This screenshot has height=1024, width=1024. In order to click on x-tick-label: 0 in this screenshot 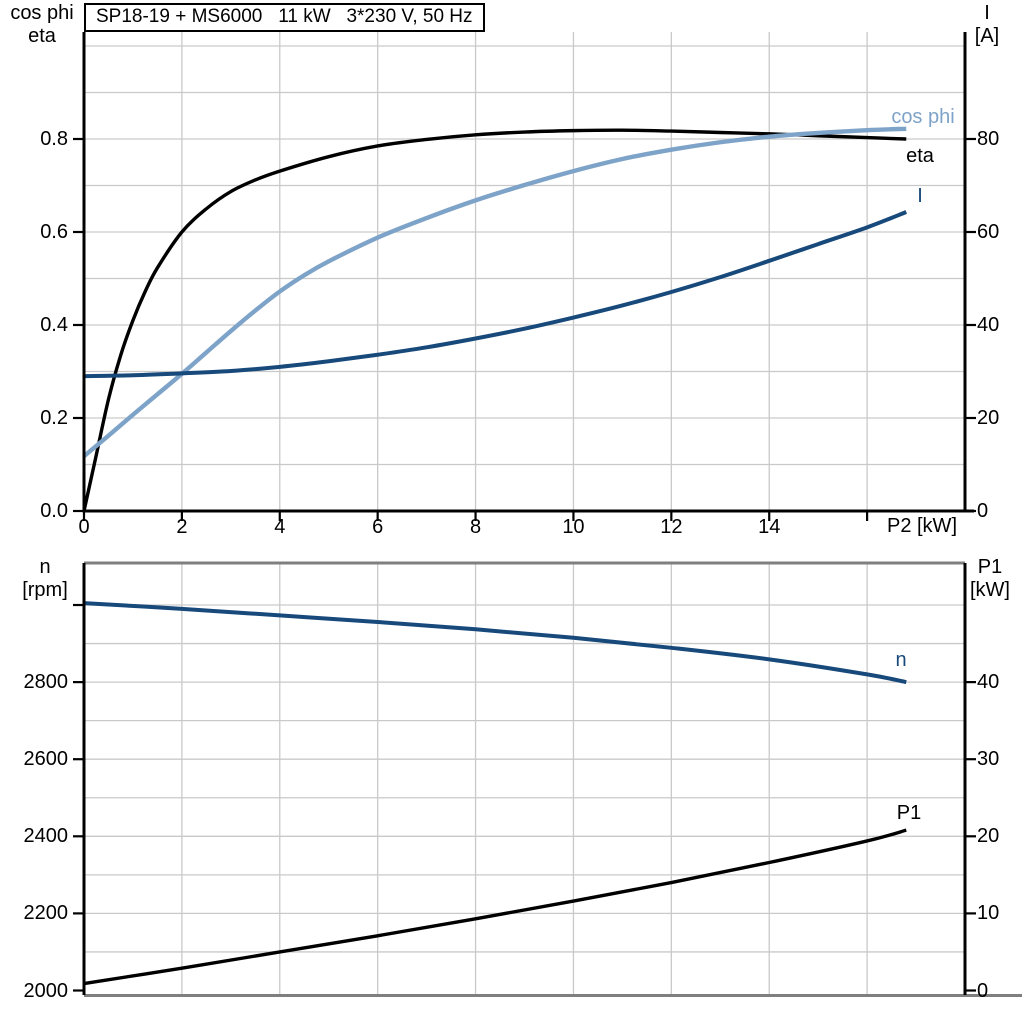, I will do `click(84, 527)`.